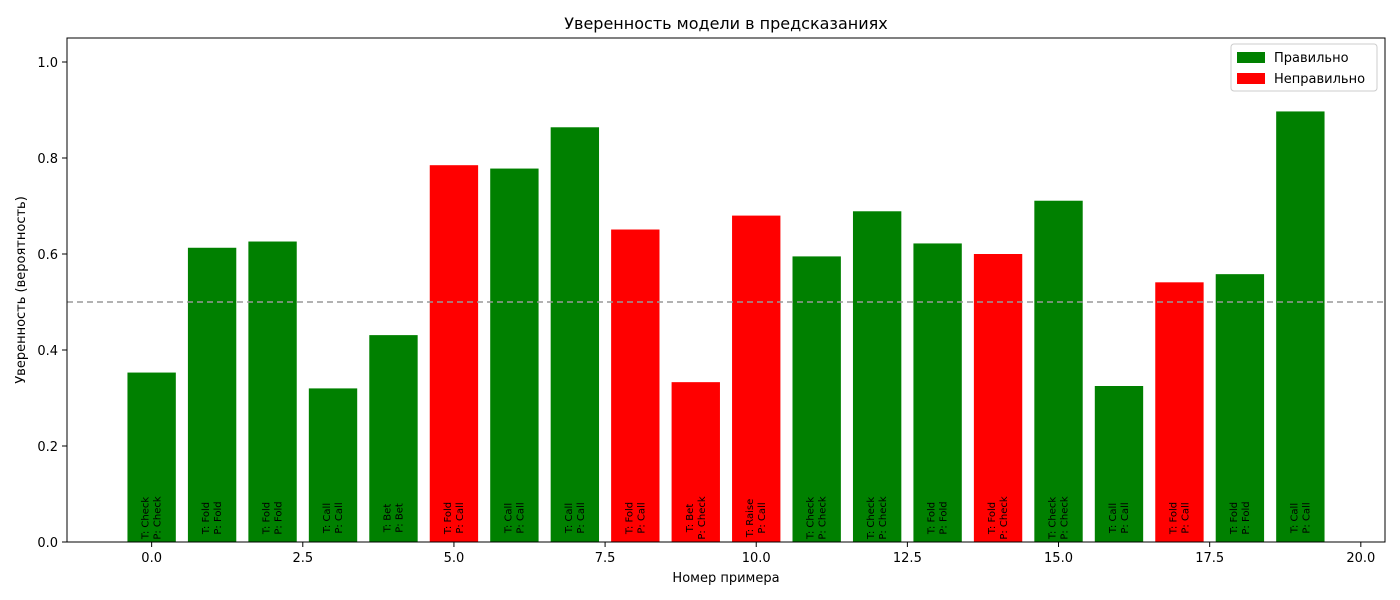 Image resolution: width=1400 pixels, height=600 pixels. What do you see at coordinates (339, 517) in the screenshot?
I see `bar-pred-label-3: P: Call` at bounding box center [339, 517].